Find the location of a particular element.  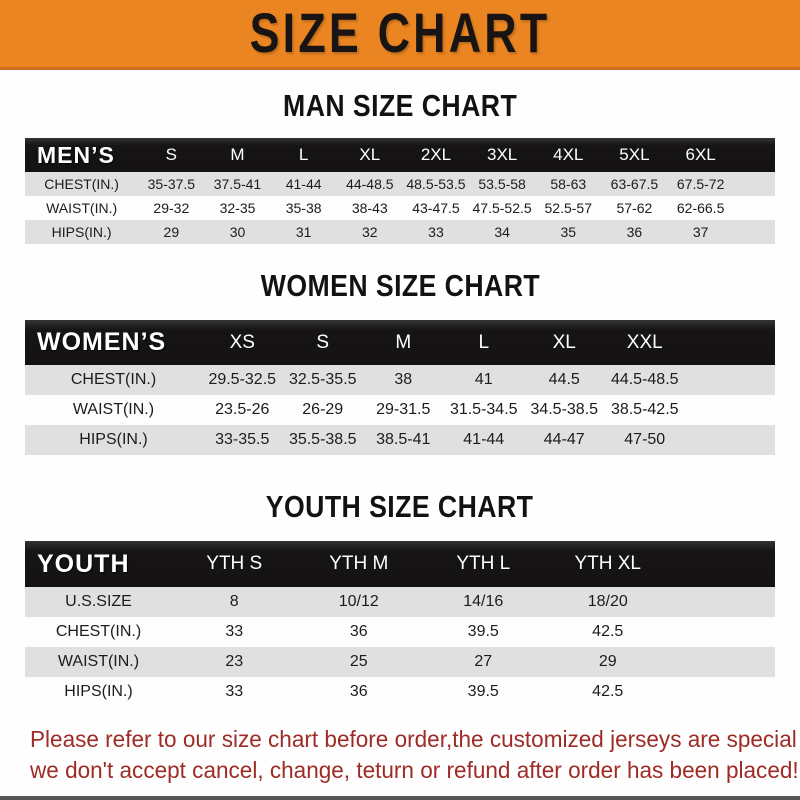

value-cell: 67.5-72 is located at coordinates (700, 184).